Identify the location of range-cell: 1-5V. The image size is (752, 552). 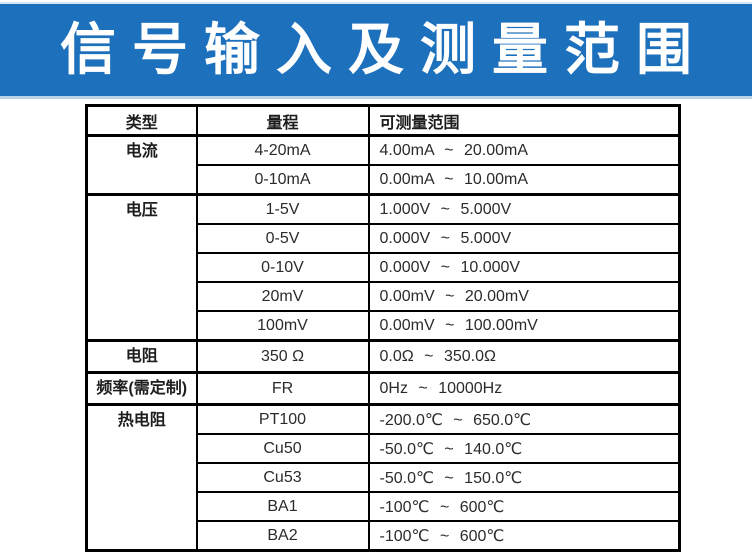
(282, 209).